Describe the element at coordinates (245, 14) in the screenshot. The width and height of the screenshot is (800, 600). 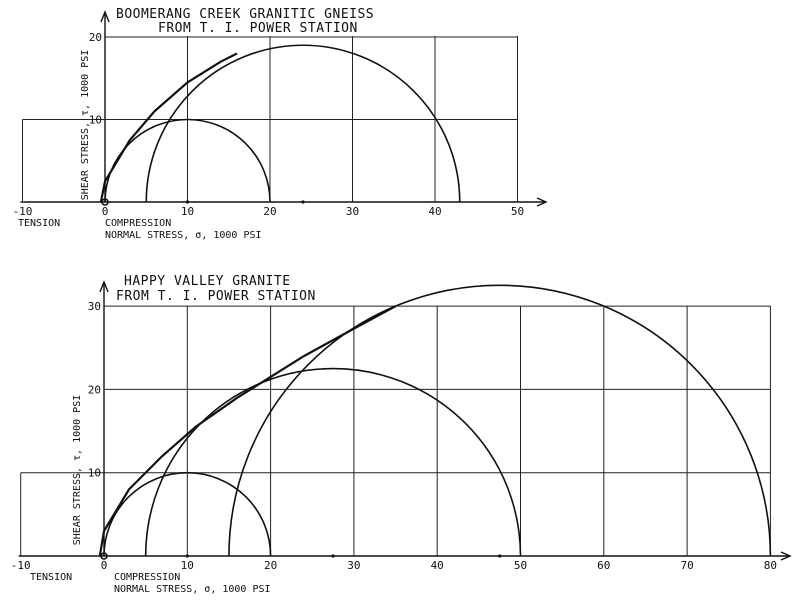
I see `chart-title-line-1: BOOMERANG CREEK GRANITIC GNEISS` at that location.